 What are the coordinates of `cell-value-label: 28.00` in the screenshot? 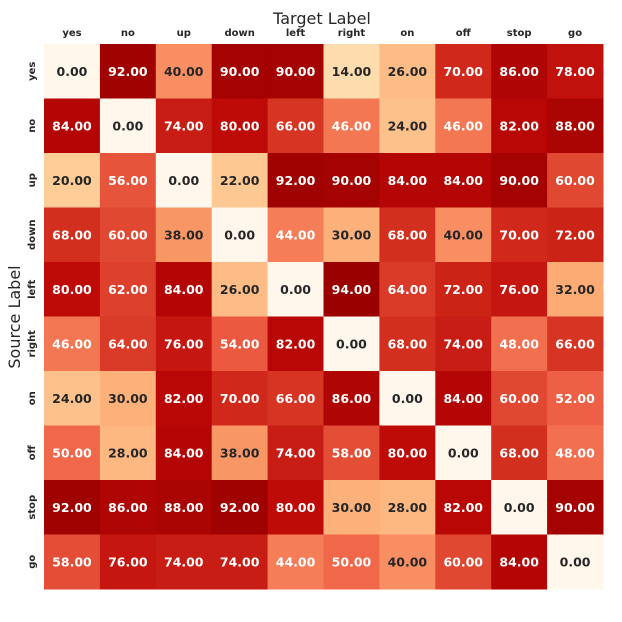 It's located at (408, 507).